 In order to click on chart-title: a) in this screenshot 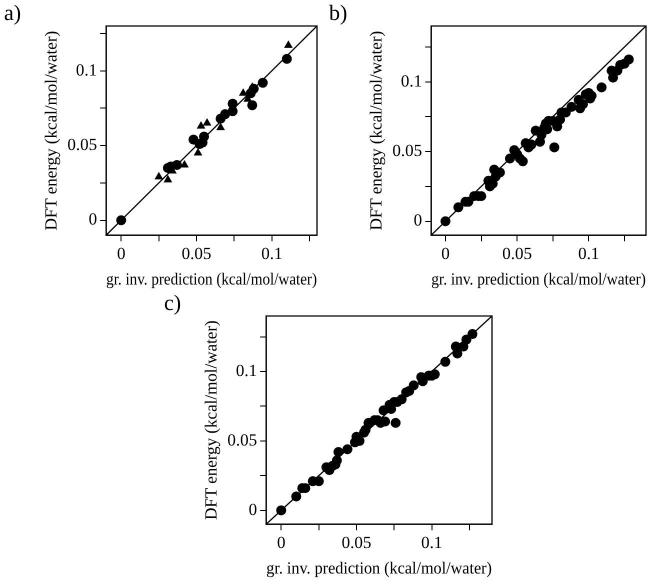, I will do `click(13, 13)`.